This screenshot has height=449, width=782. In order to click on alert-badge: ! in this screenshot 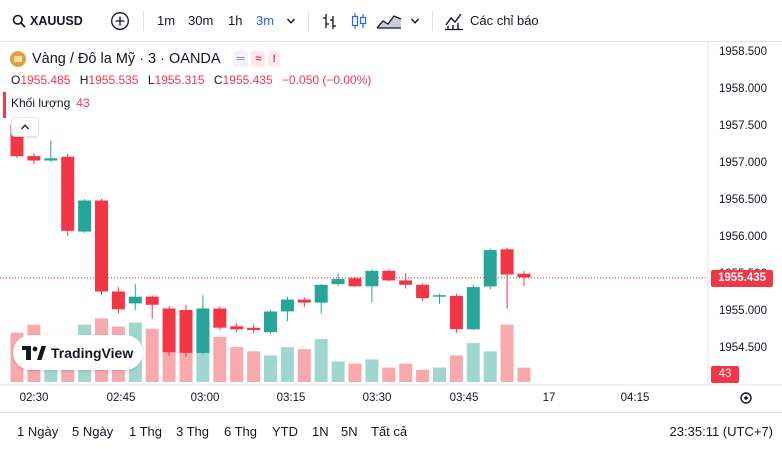, I will do `click(274, 59)`.